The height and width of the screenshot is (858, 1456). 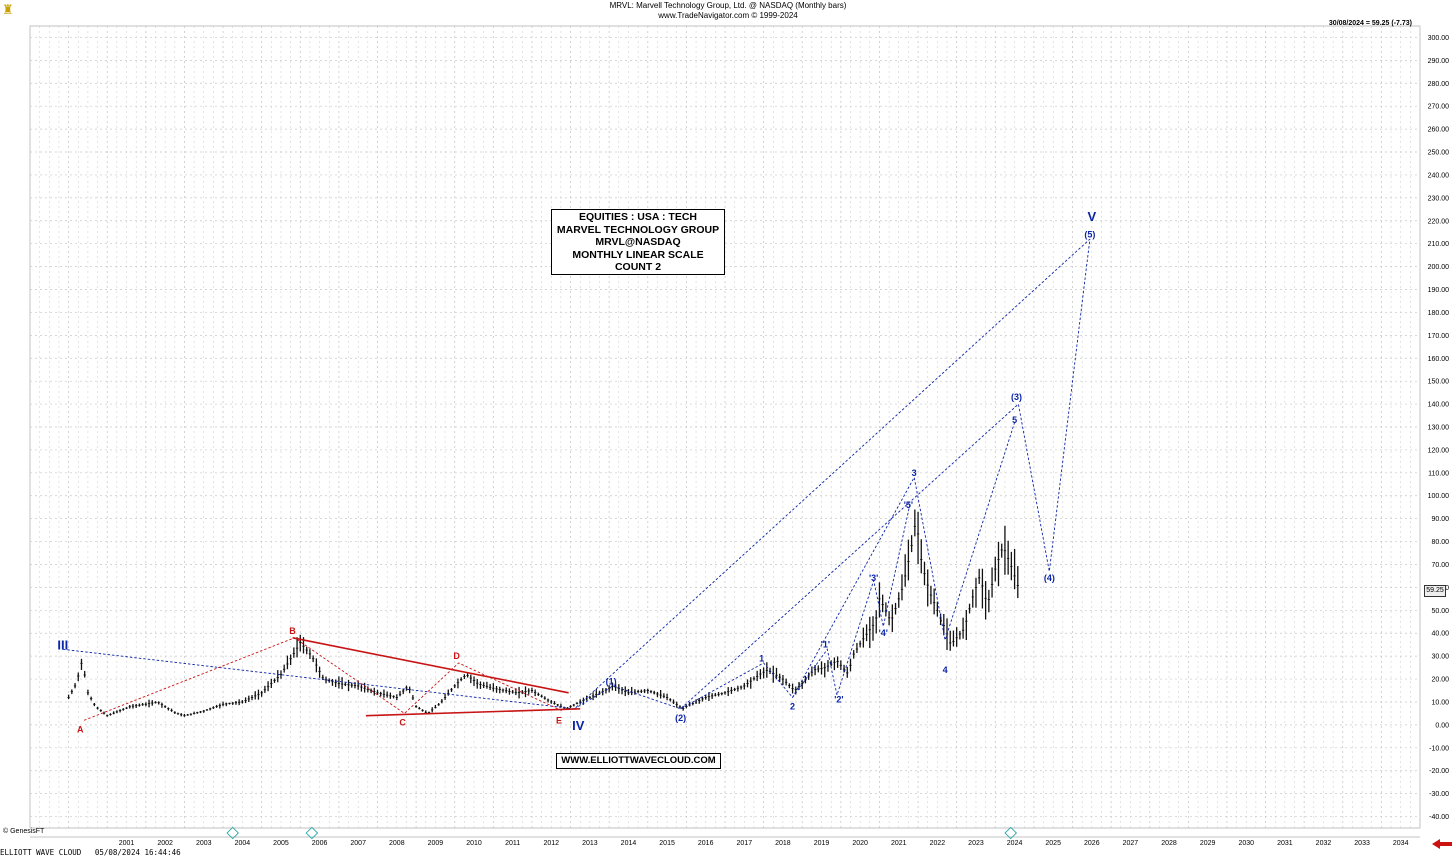 What do you see at coordinates (292, 631) in the screenshot?
I see `wave-label: B` at bounding box center [292, 631].